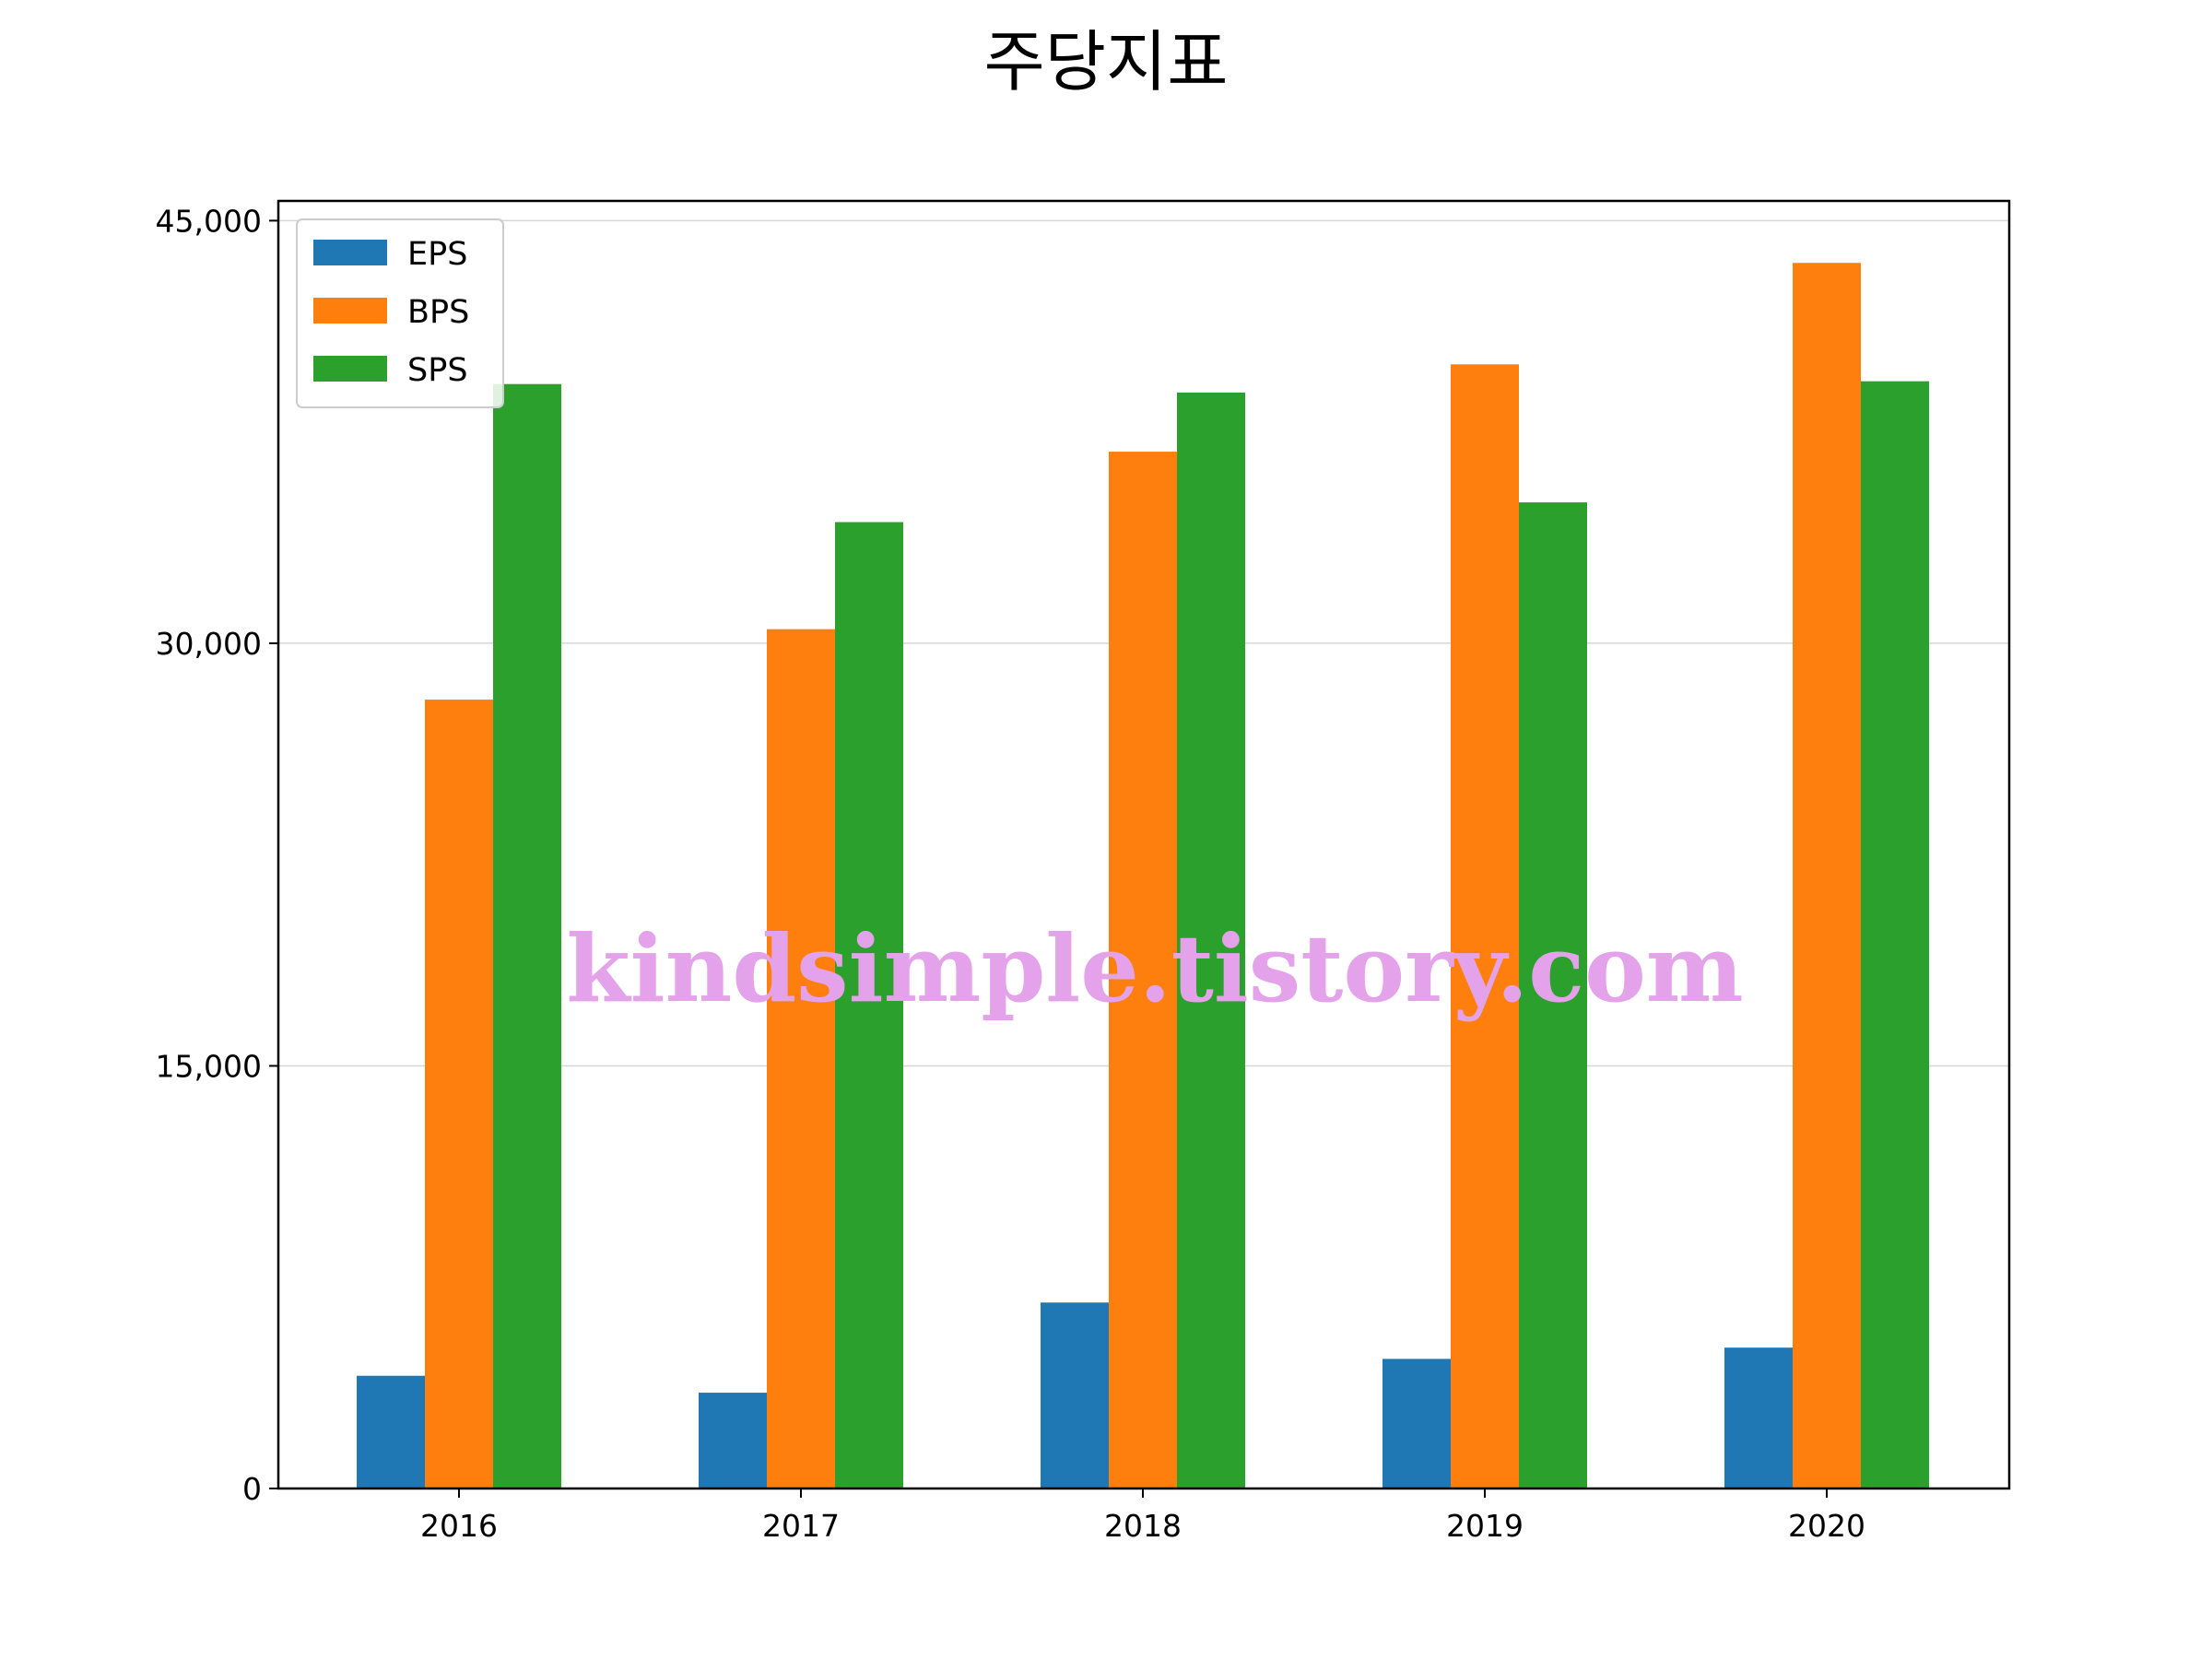  Describe the element at coordinates (801, 1526) in the screenshot. I see `x-tick-label: 2017` at that location.